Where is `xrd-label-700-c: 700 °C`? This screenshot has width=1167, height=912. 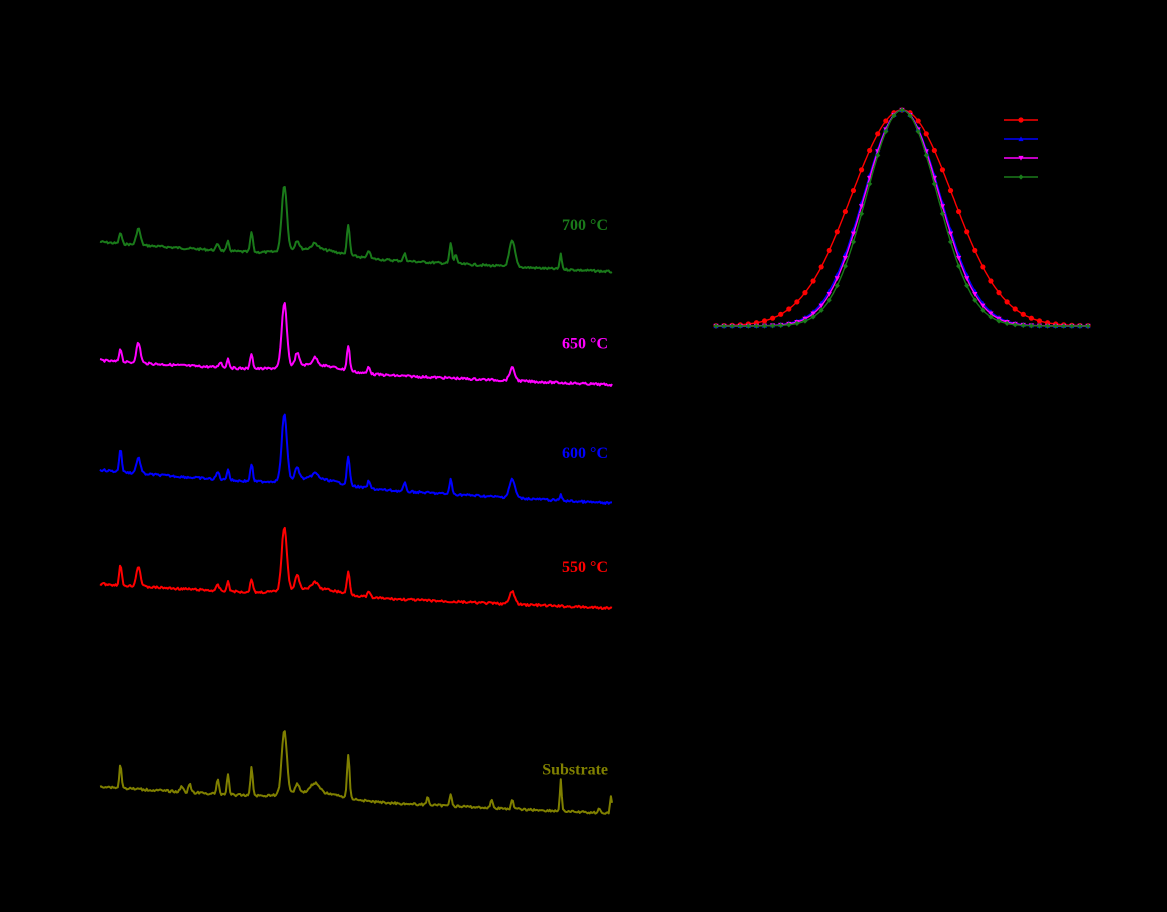 xrd-label-700-c: 700 °C is located at coordinates (585, 225).